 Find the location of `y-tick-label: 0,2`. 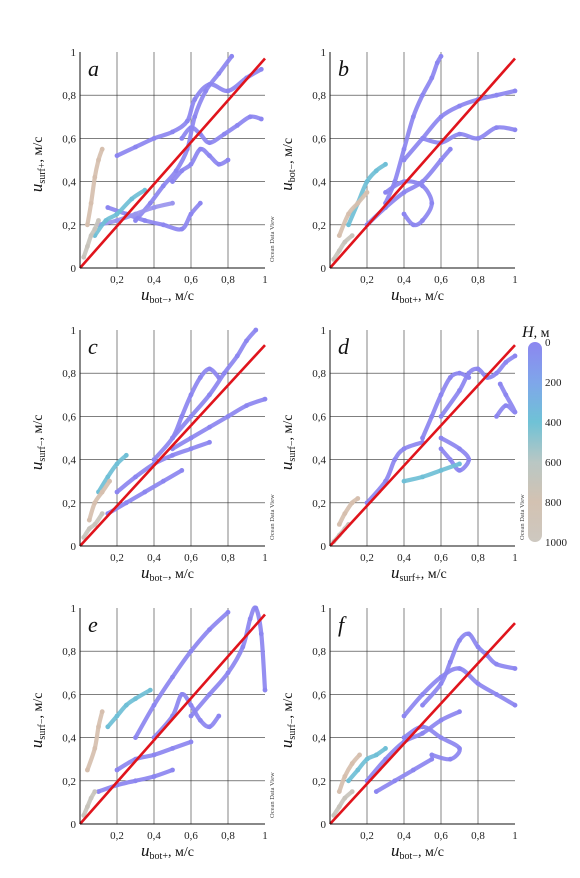

y-tick-label: 0,2 is located at coordinates (69, 782).